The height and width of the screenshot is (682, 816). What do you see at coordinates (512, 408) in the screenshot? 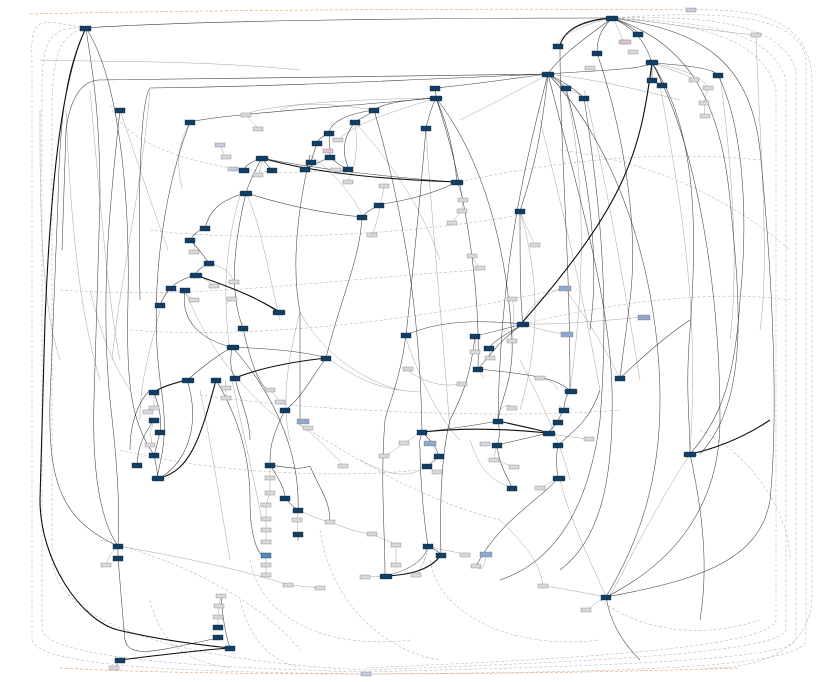
I see `node-m45` at bounding box center [512, 408].